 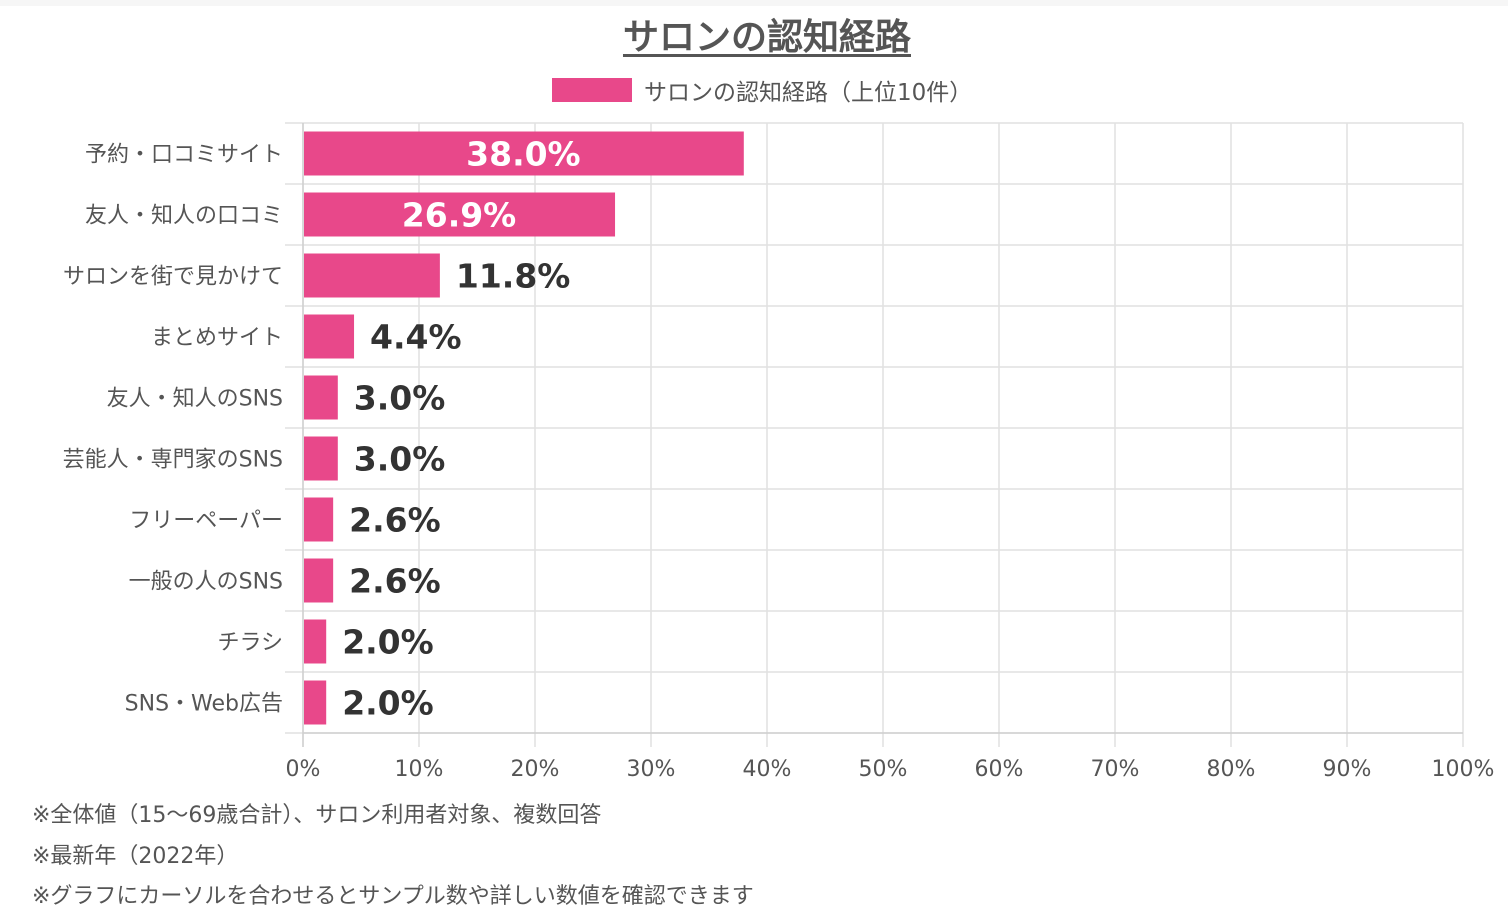 What do you see at coordinates (416, 337) in the screenshot?
I see `value-label: 4.4%` at bounding box center [416, 337].